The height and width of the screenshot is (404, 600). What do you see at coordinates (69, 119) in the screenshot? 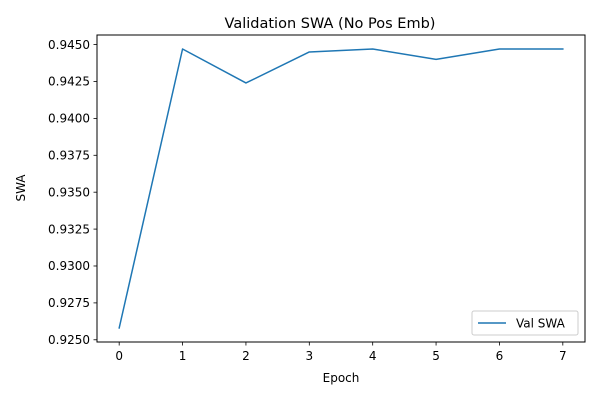
I see `y-tick-label: 0.9400` at bounding box center [69, 119].